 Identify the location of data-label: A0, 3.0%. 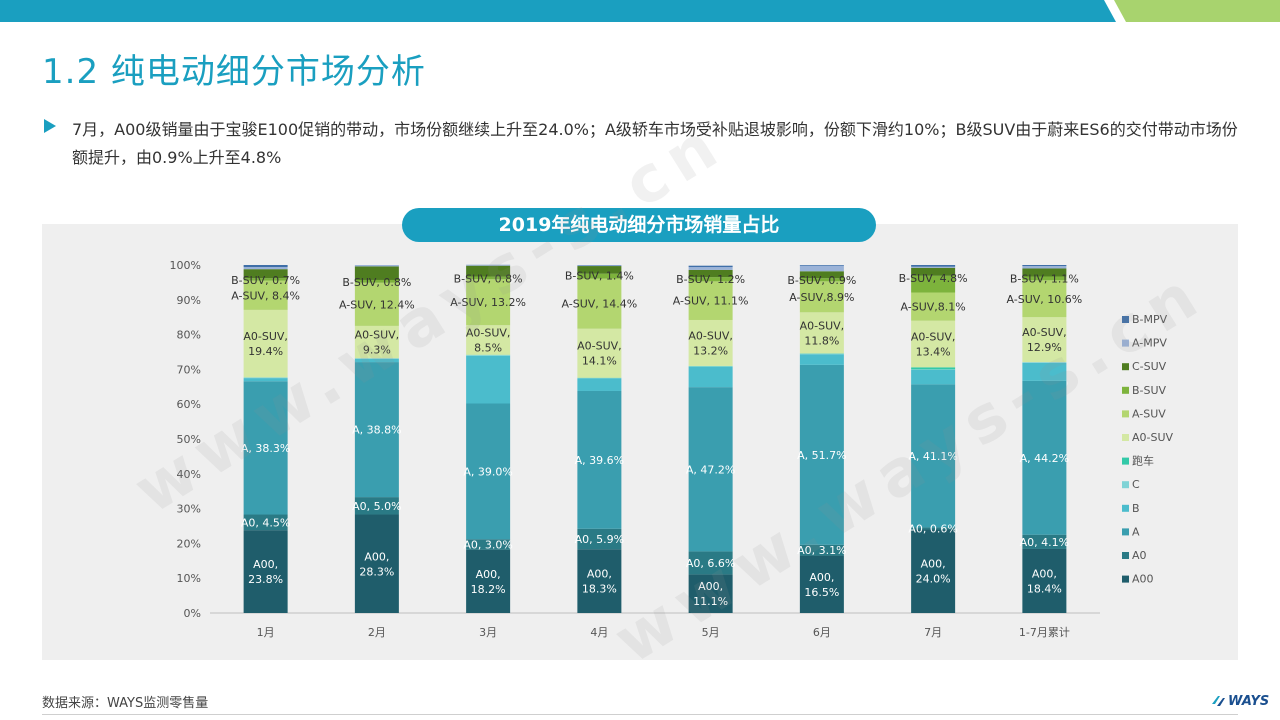
(487, 544).